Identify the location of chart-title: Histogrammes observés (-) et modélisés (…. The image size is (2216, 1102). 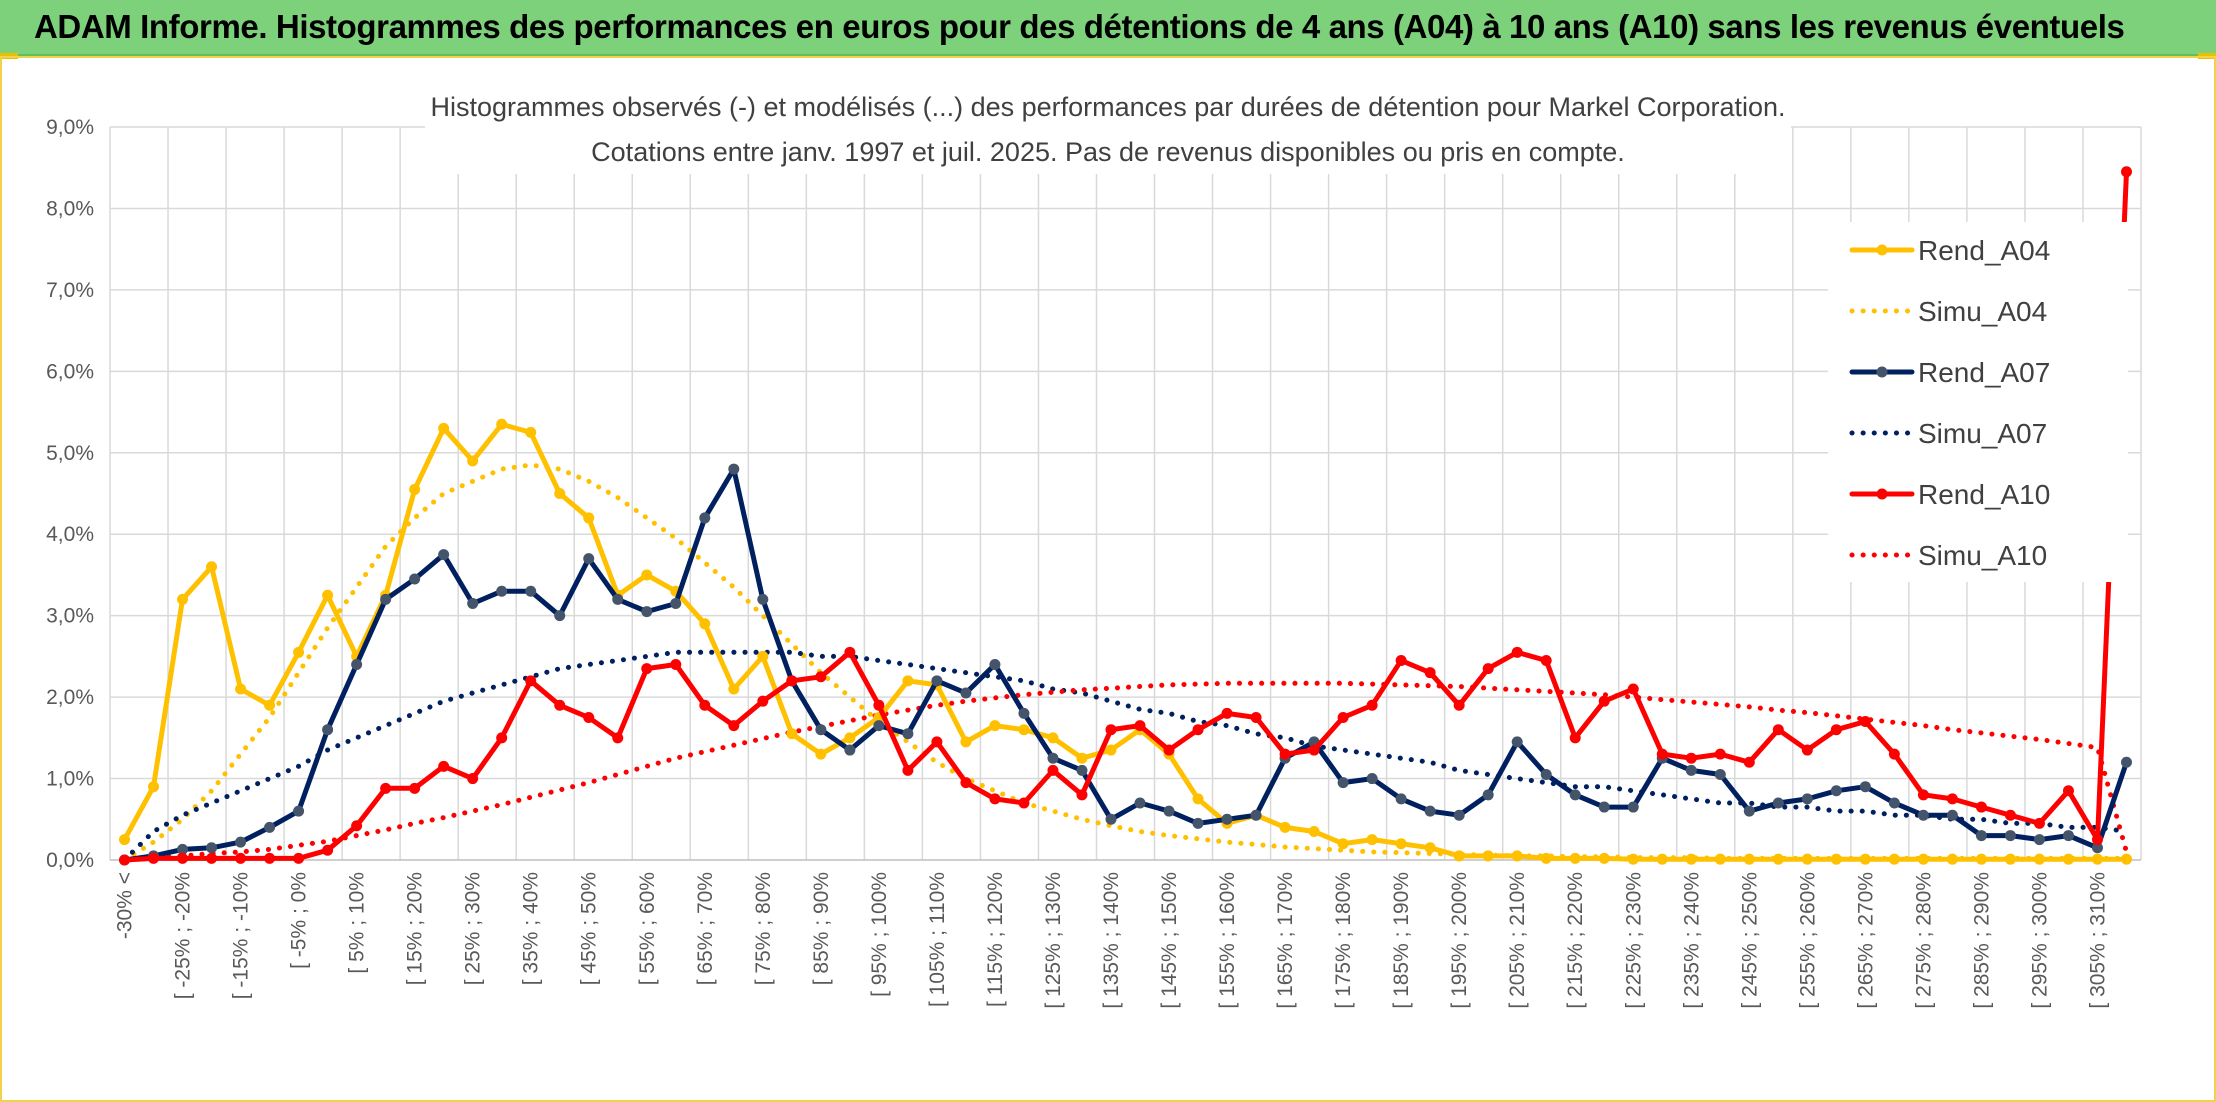
(1107, 107).